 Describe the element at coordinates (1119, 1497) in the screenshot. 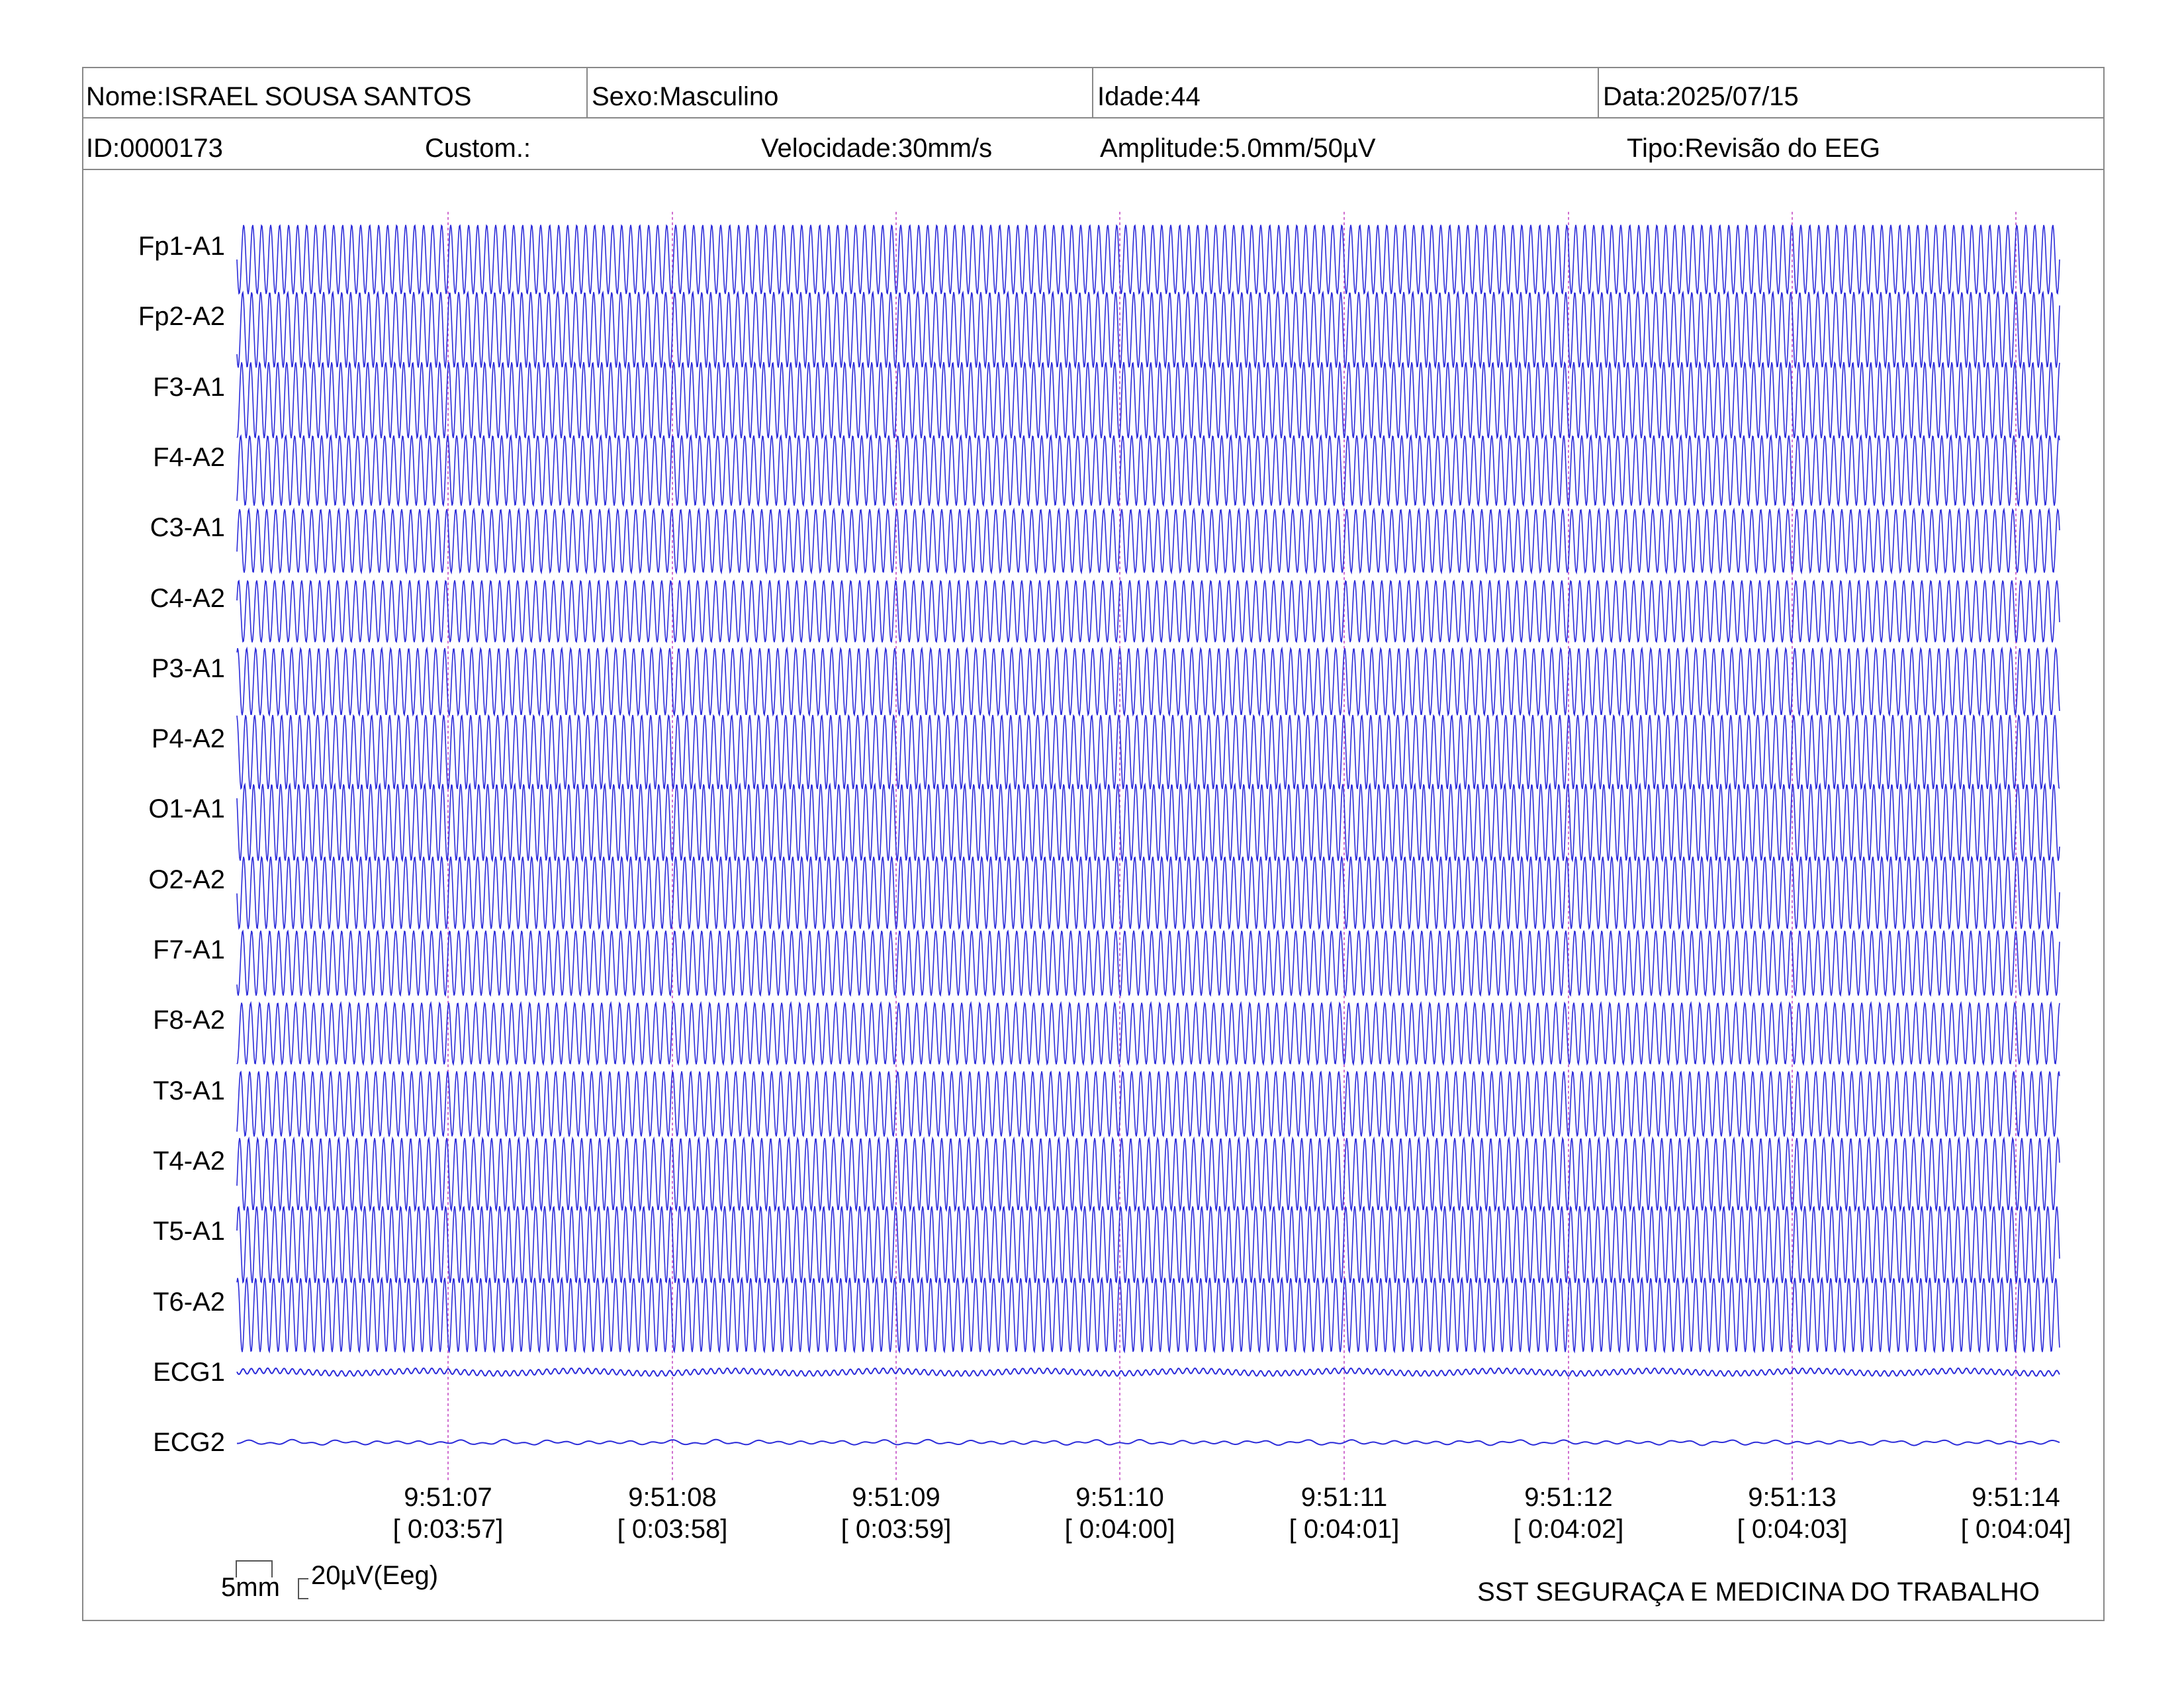

I see `clock-time: 9:51:10` at that location.